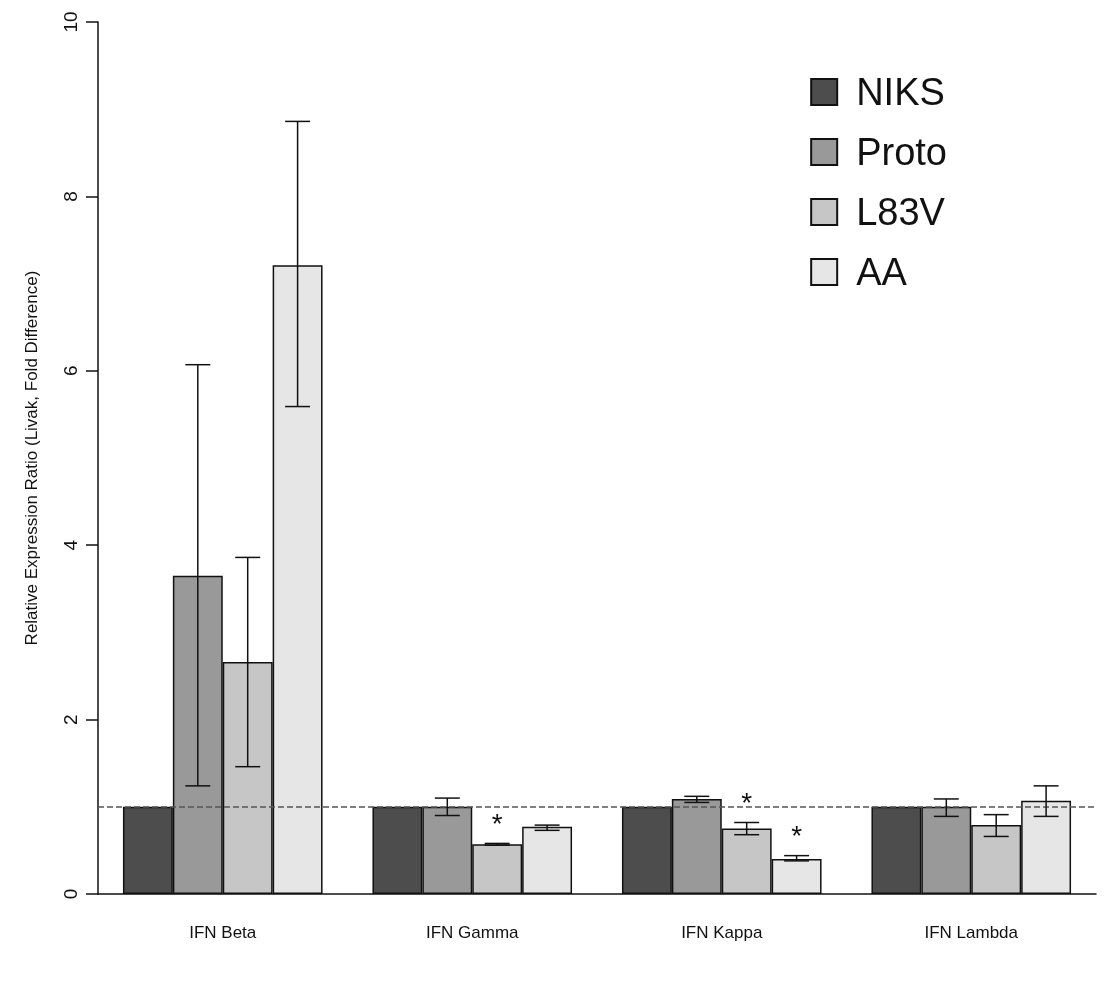  I want to click on x-tick-label: IFN Beta, so click(223, 932).